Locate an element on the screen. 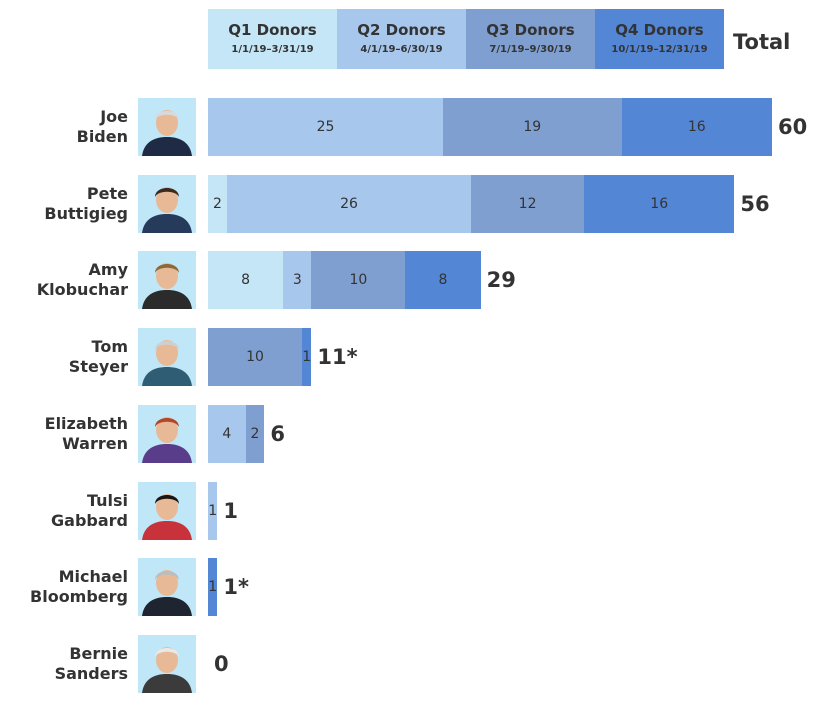 The width and height of the screenshot is (830, 709). legend-q1-range: 1/1/19–3/31/19 is located at coordinates (272, 49).